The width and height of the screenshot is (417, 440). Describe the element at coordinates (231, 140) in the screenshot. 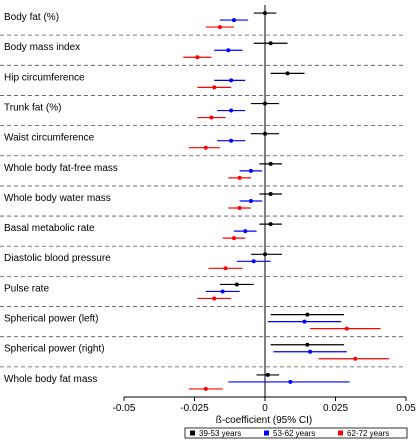

I see `point-estimate-waist-circumference-53-62-years` at that location.